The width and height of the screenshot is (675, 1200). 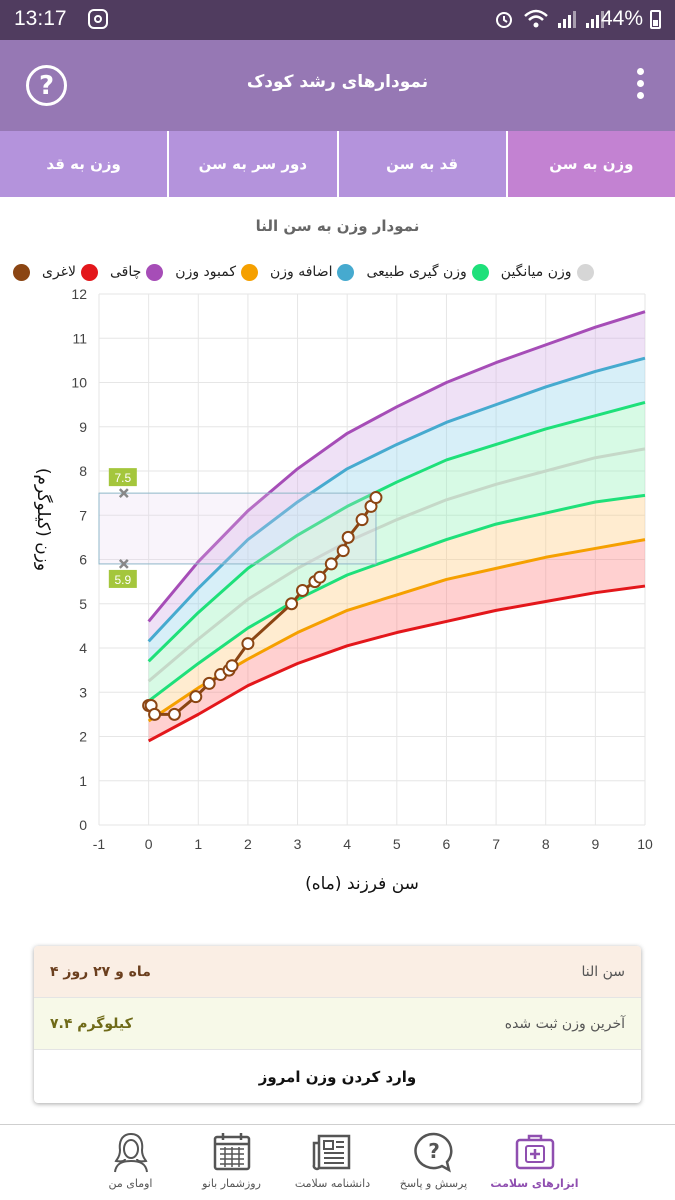 What do you see at coordinates (237, 528) in the screenshot?
I see `range-box` at bounding box center [237, 528].